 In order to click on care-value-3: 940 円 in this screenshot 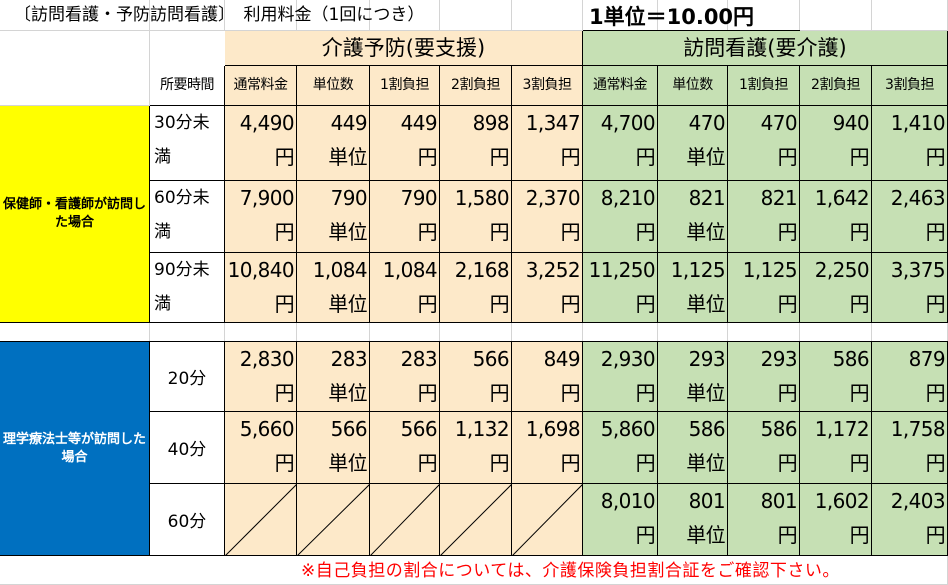, I will do `click(836, 143)`.